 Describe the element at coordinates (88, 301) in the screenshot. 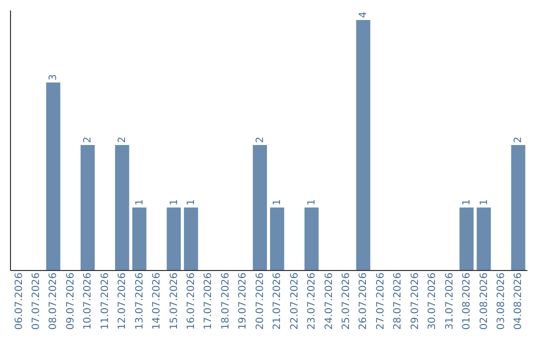

I see `x-tick-label: 10.07.2026` at that location.